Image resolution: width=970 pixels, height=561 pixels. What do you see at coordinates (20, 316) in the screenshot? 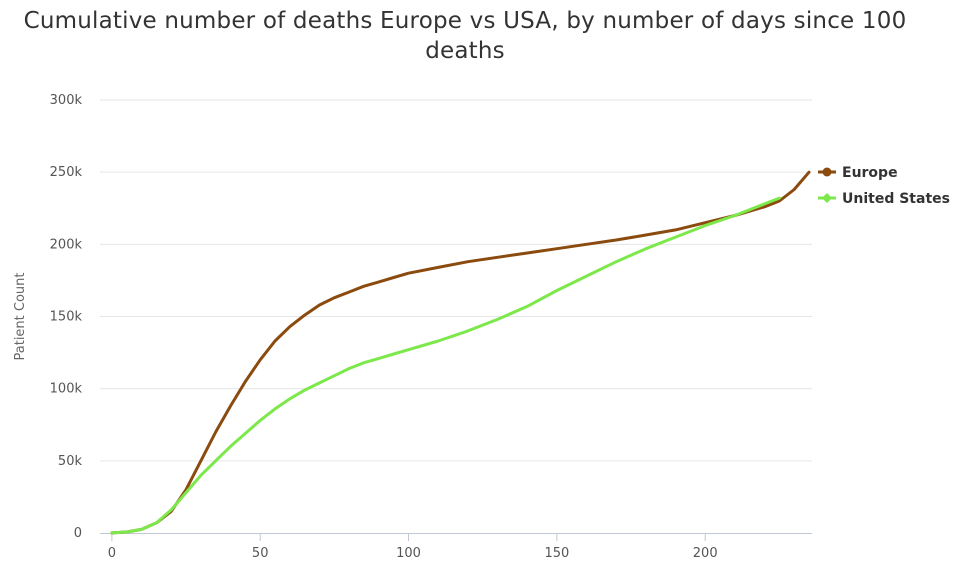
I see `y-axis-title: Patient Count` at bounding box center [20, 316].